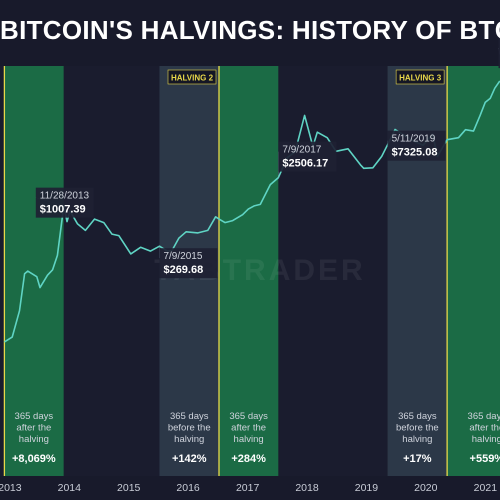  I want to click on x-tick-label: 2020, so click(426, 488).